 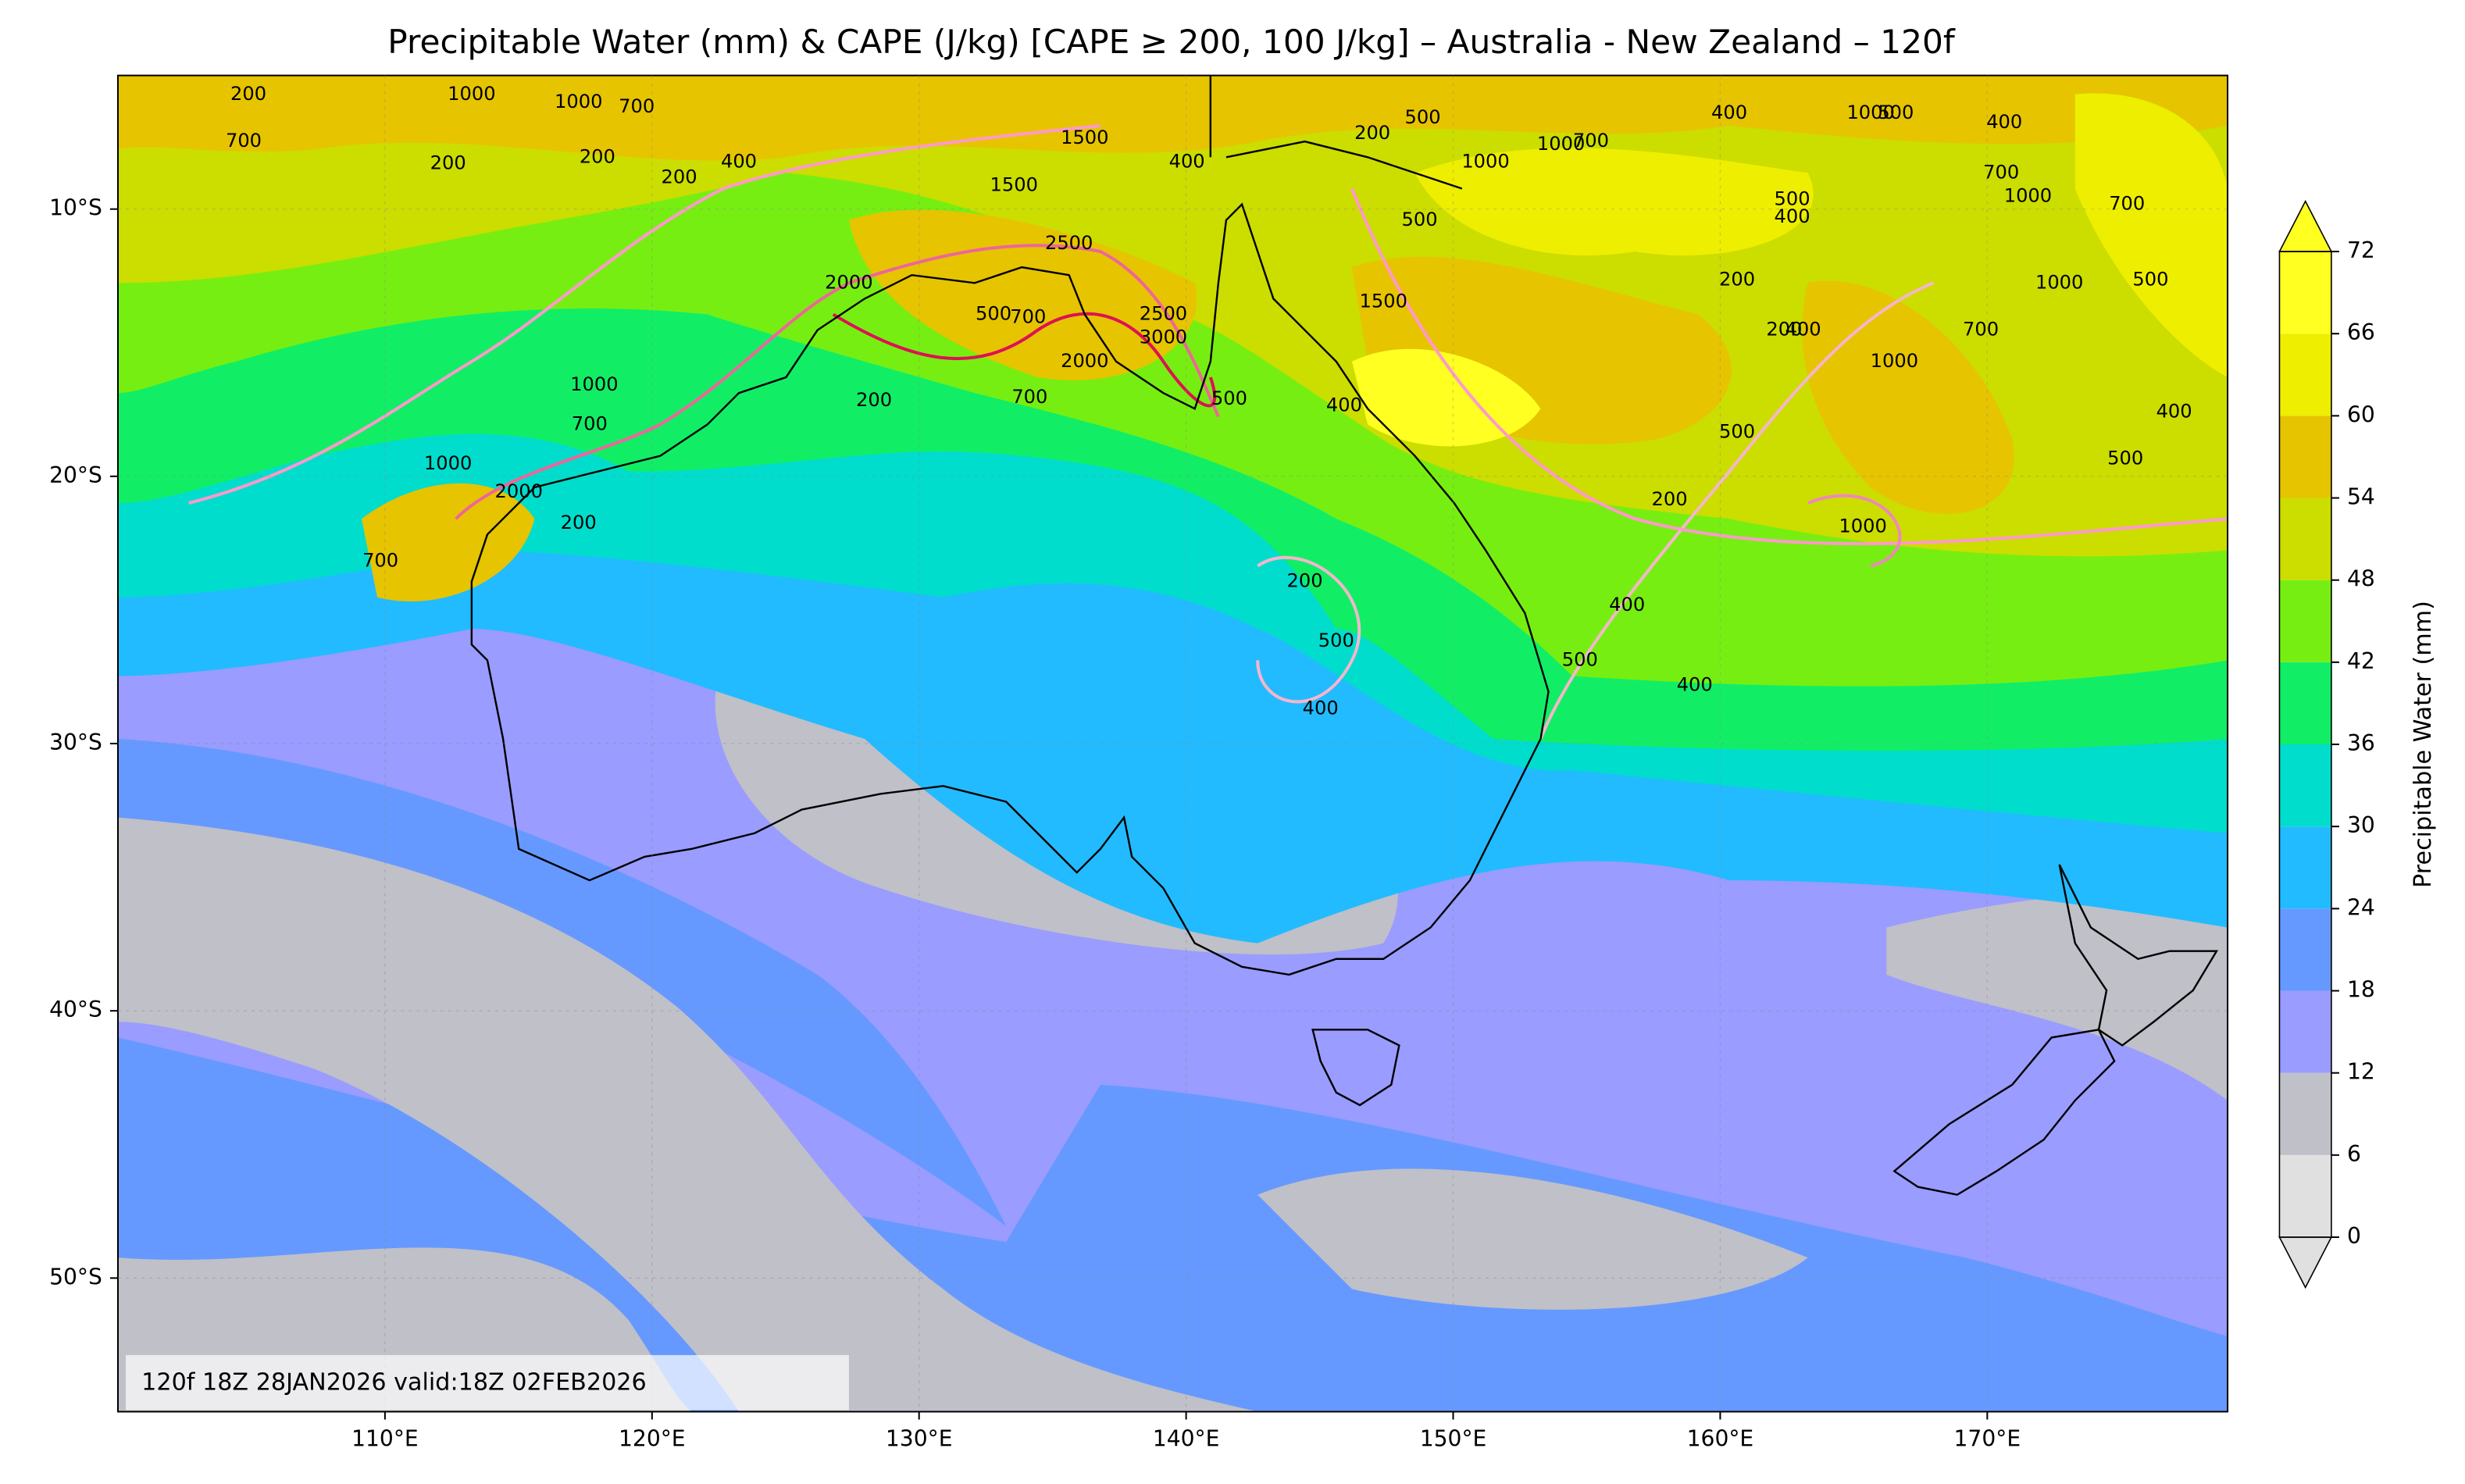 What do you see at coordinates (2361, 1072) in the screenshot?
I see `colorbar-tick-label: 12` at bounding box center [2361, 1072].